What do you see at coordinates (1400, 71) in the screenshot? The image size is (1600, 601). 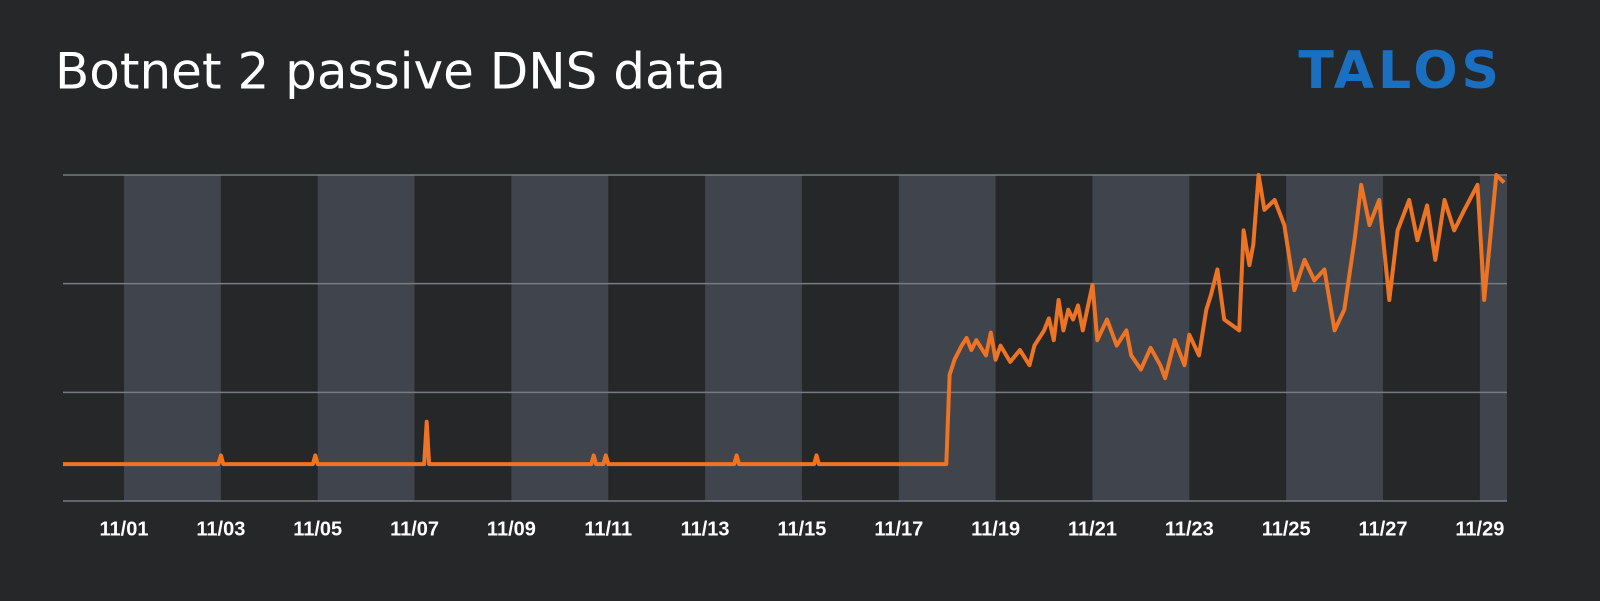 I see `logo: TALOS` at bounding box center [1400, 71].